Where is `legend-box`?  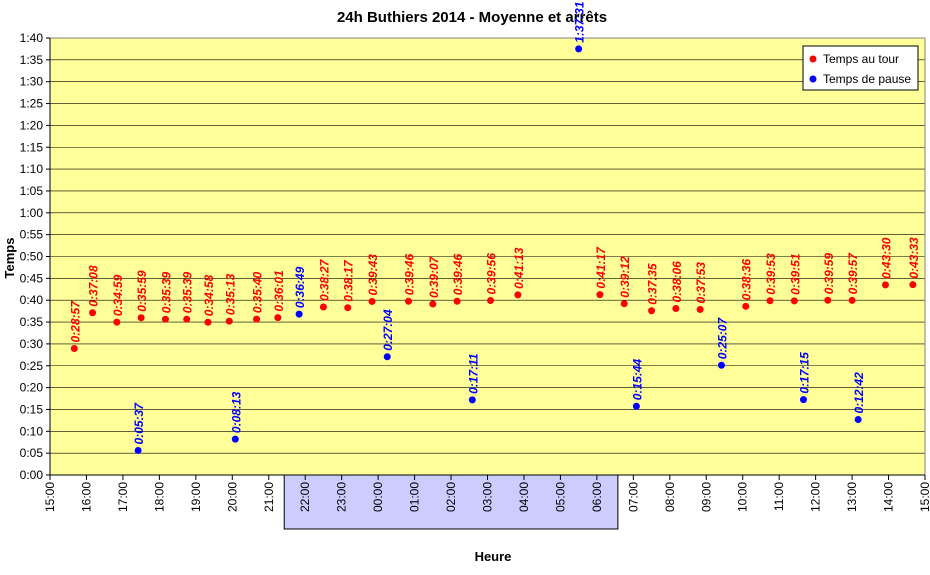 legend-box is located at coordinates (860, 68).